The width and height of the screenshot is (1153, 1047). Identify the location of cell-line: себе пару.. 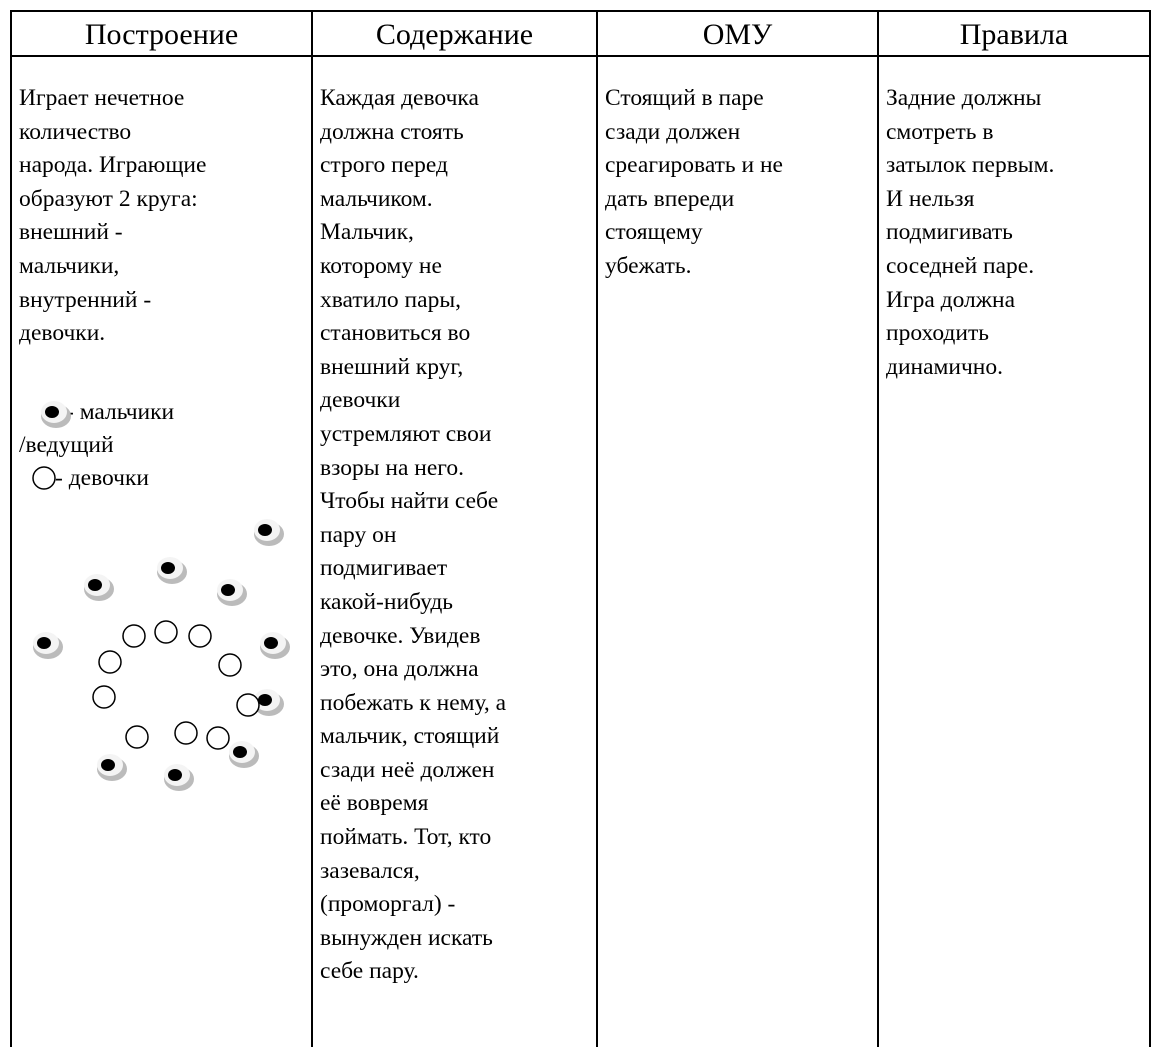
(369, 971).